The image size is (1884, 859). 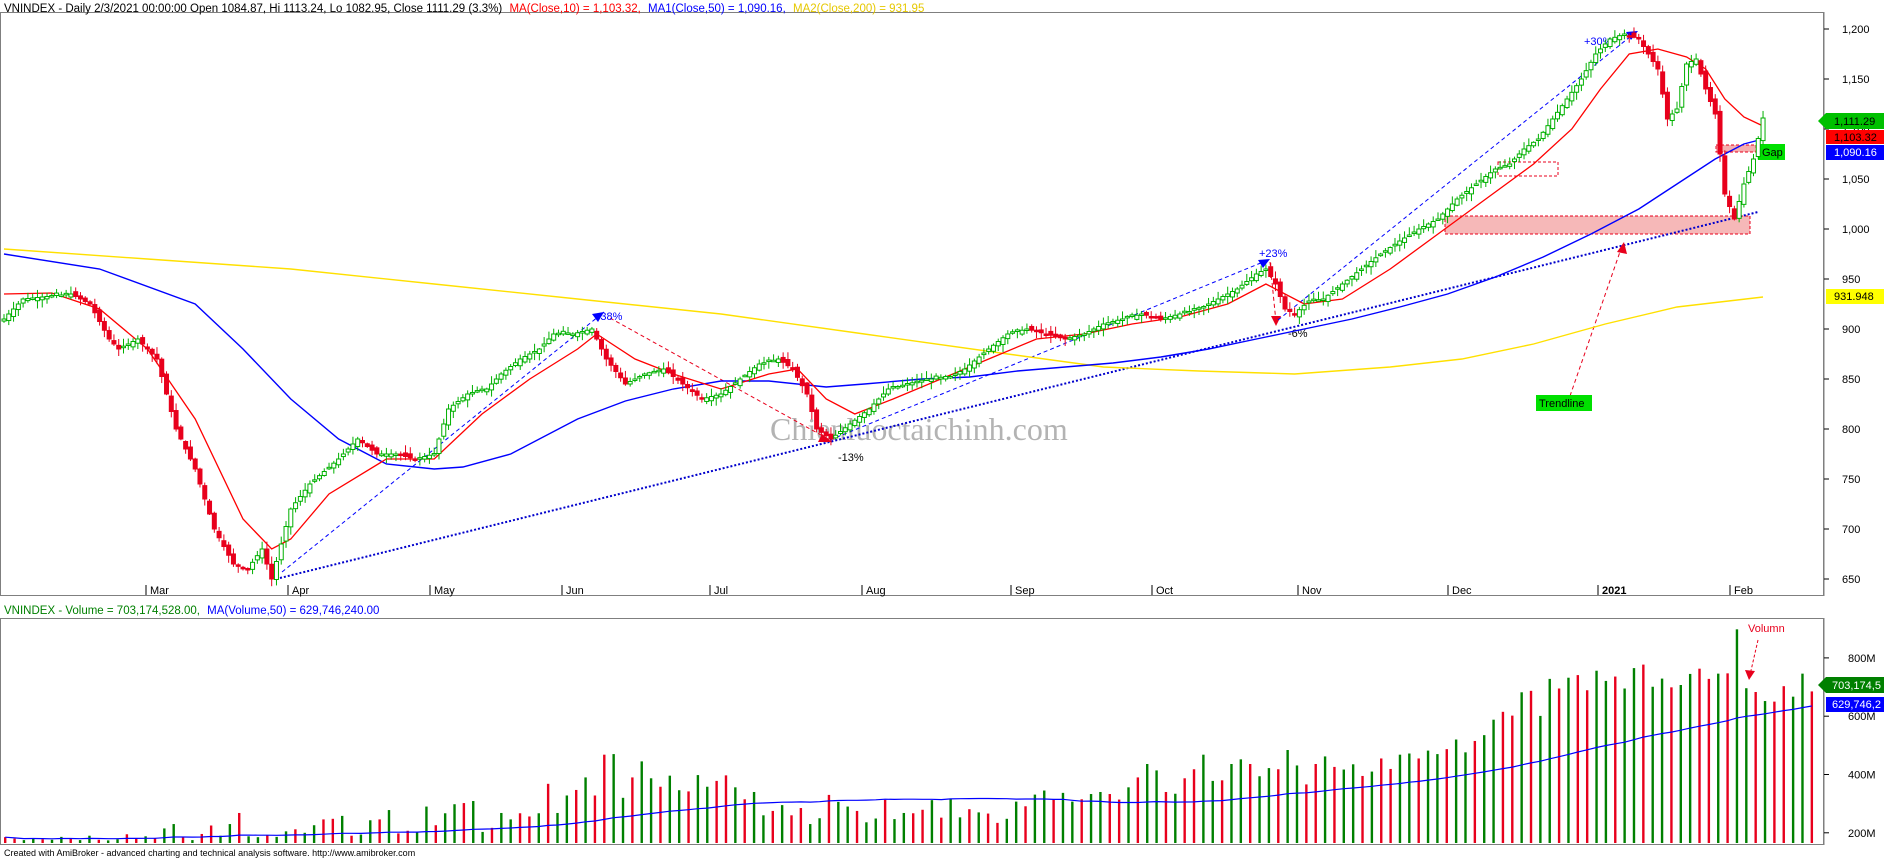 What do you see at coordinates (1771, 152) in the screenshot?
I see `gap-label-bg` at bounding box center [1771, 152].